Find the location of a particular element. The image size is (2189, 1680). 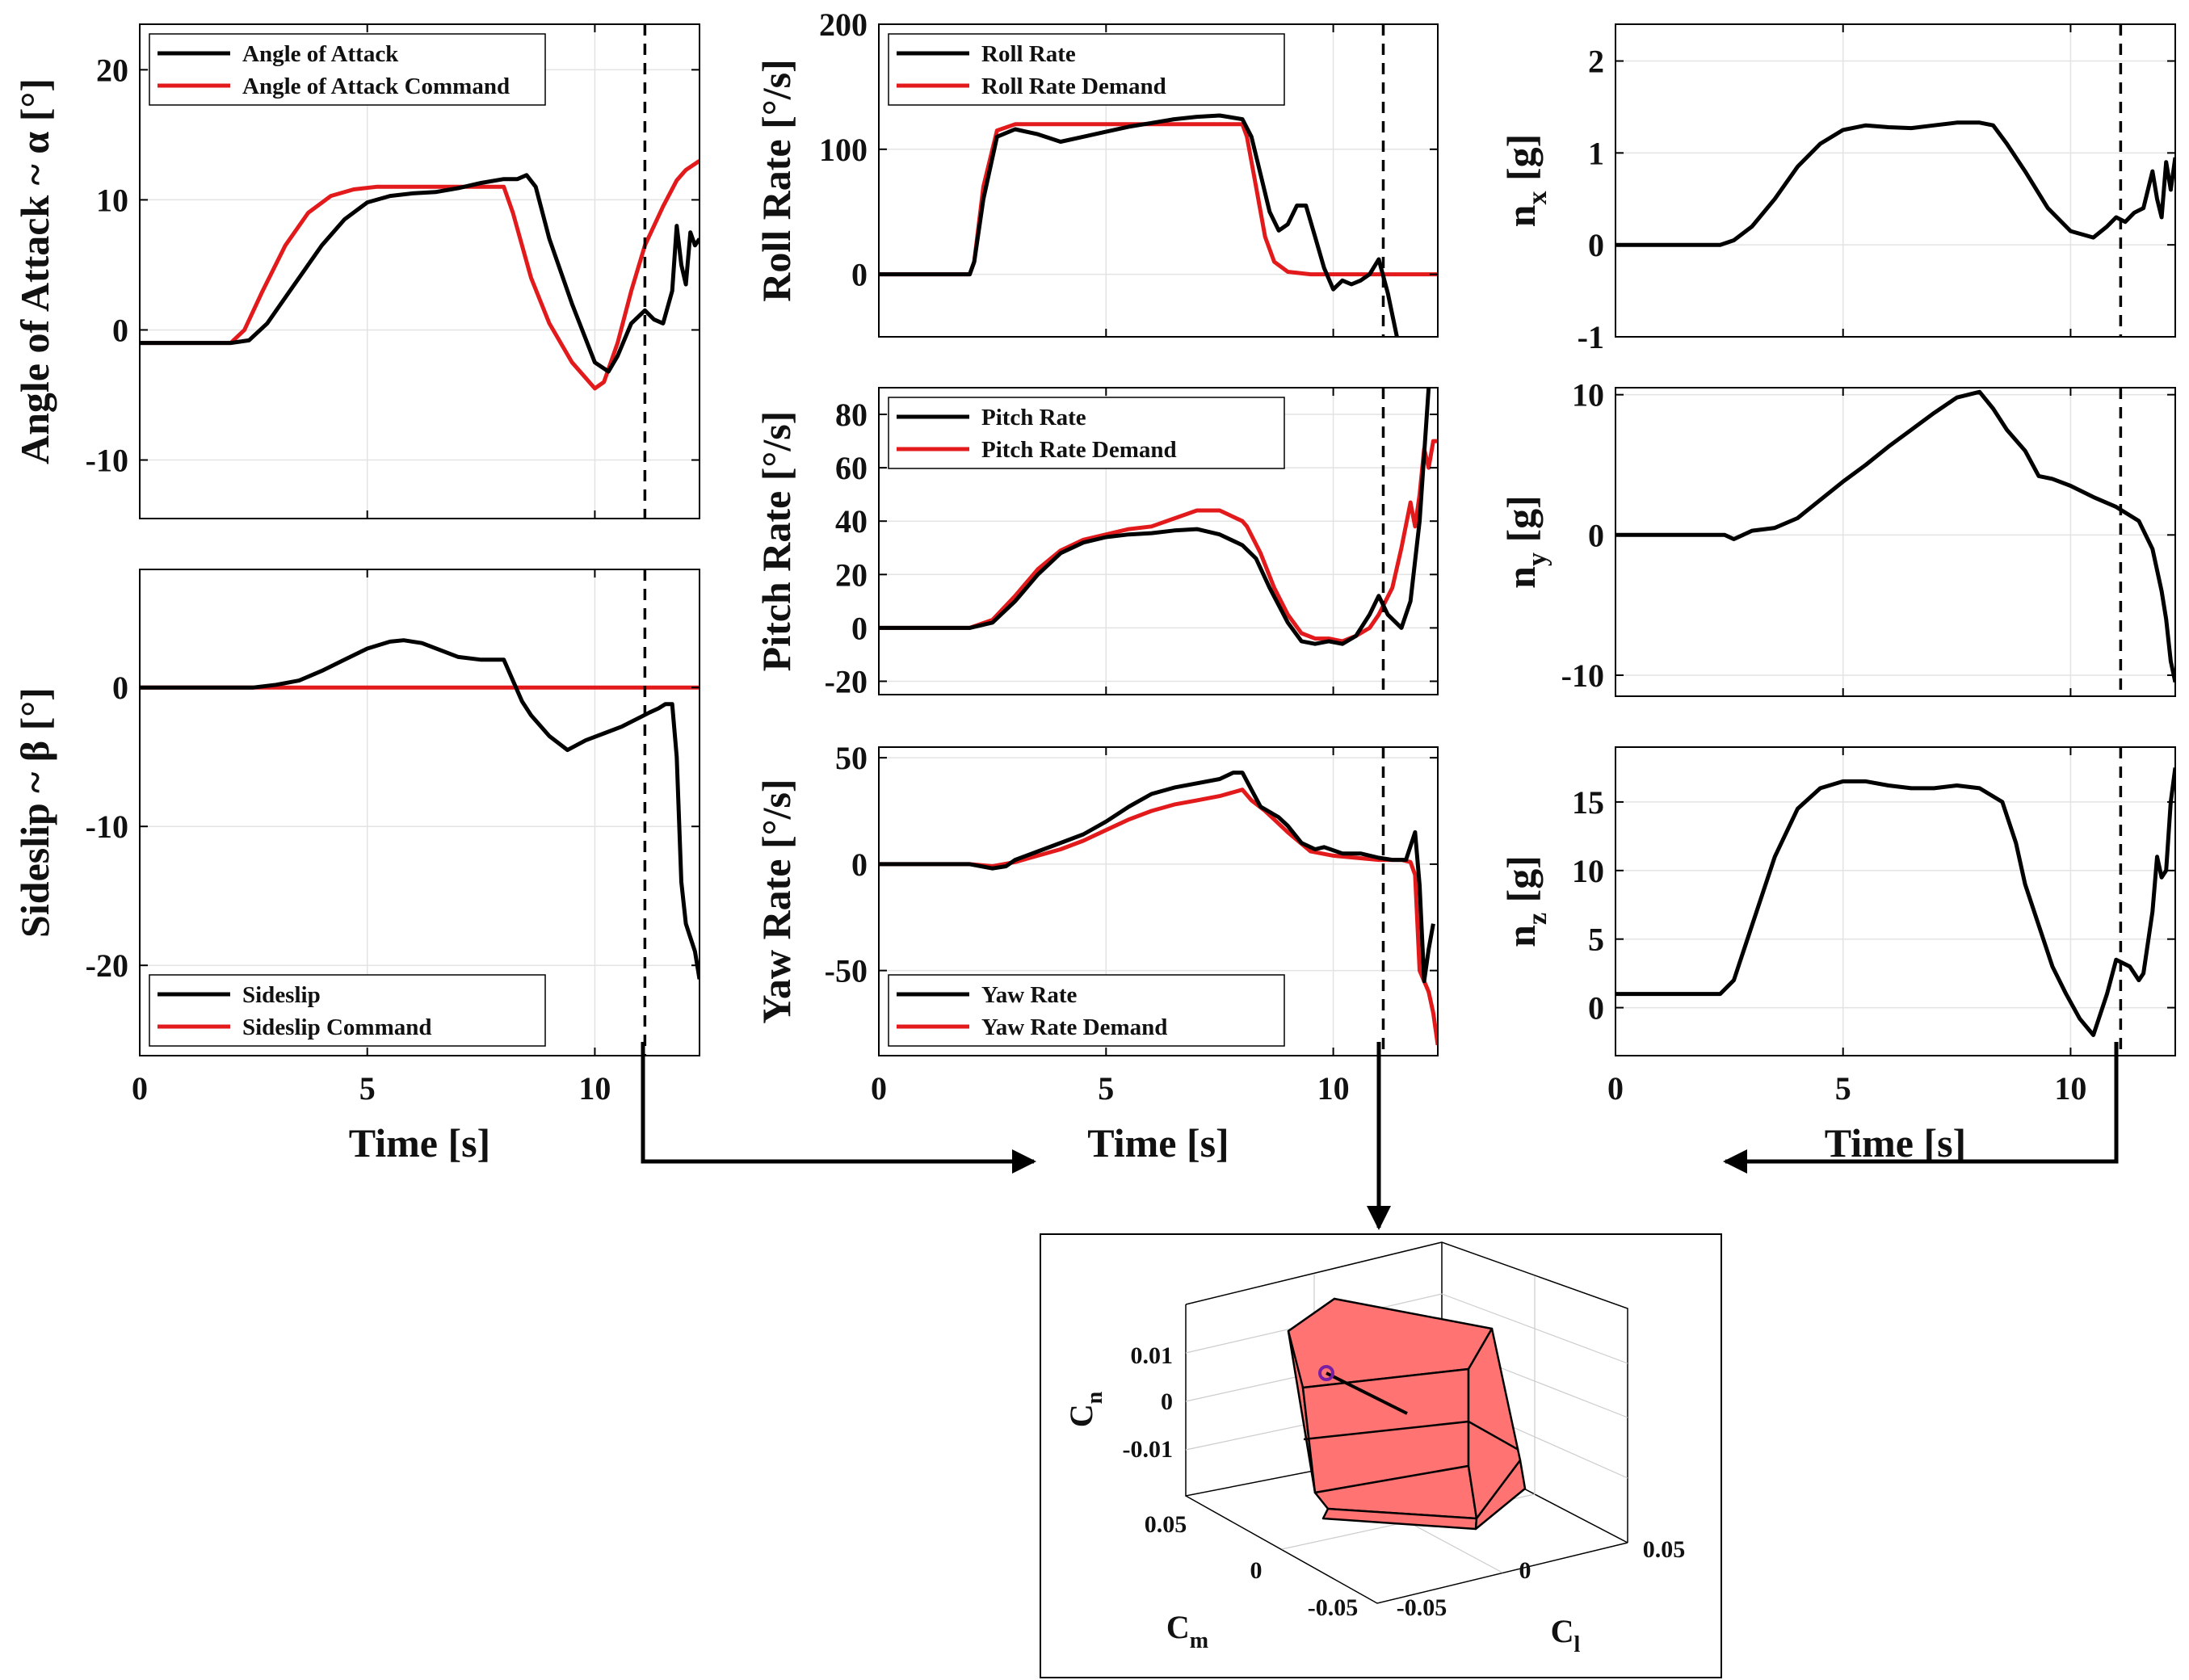

ny-ytick-10: 10 is located at coordinates (1588, 395).